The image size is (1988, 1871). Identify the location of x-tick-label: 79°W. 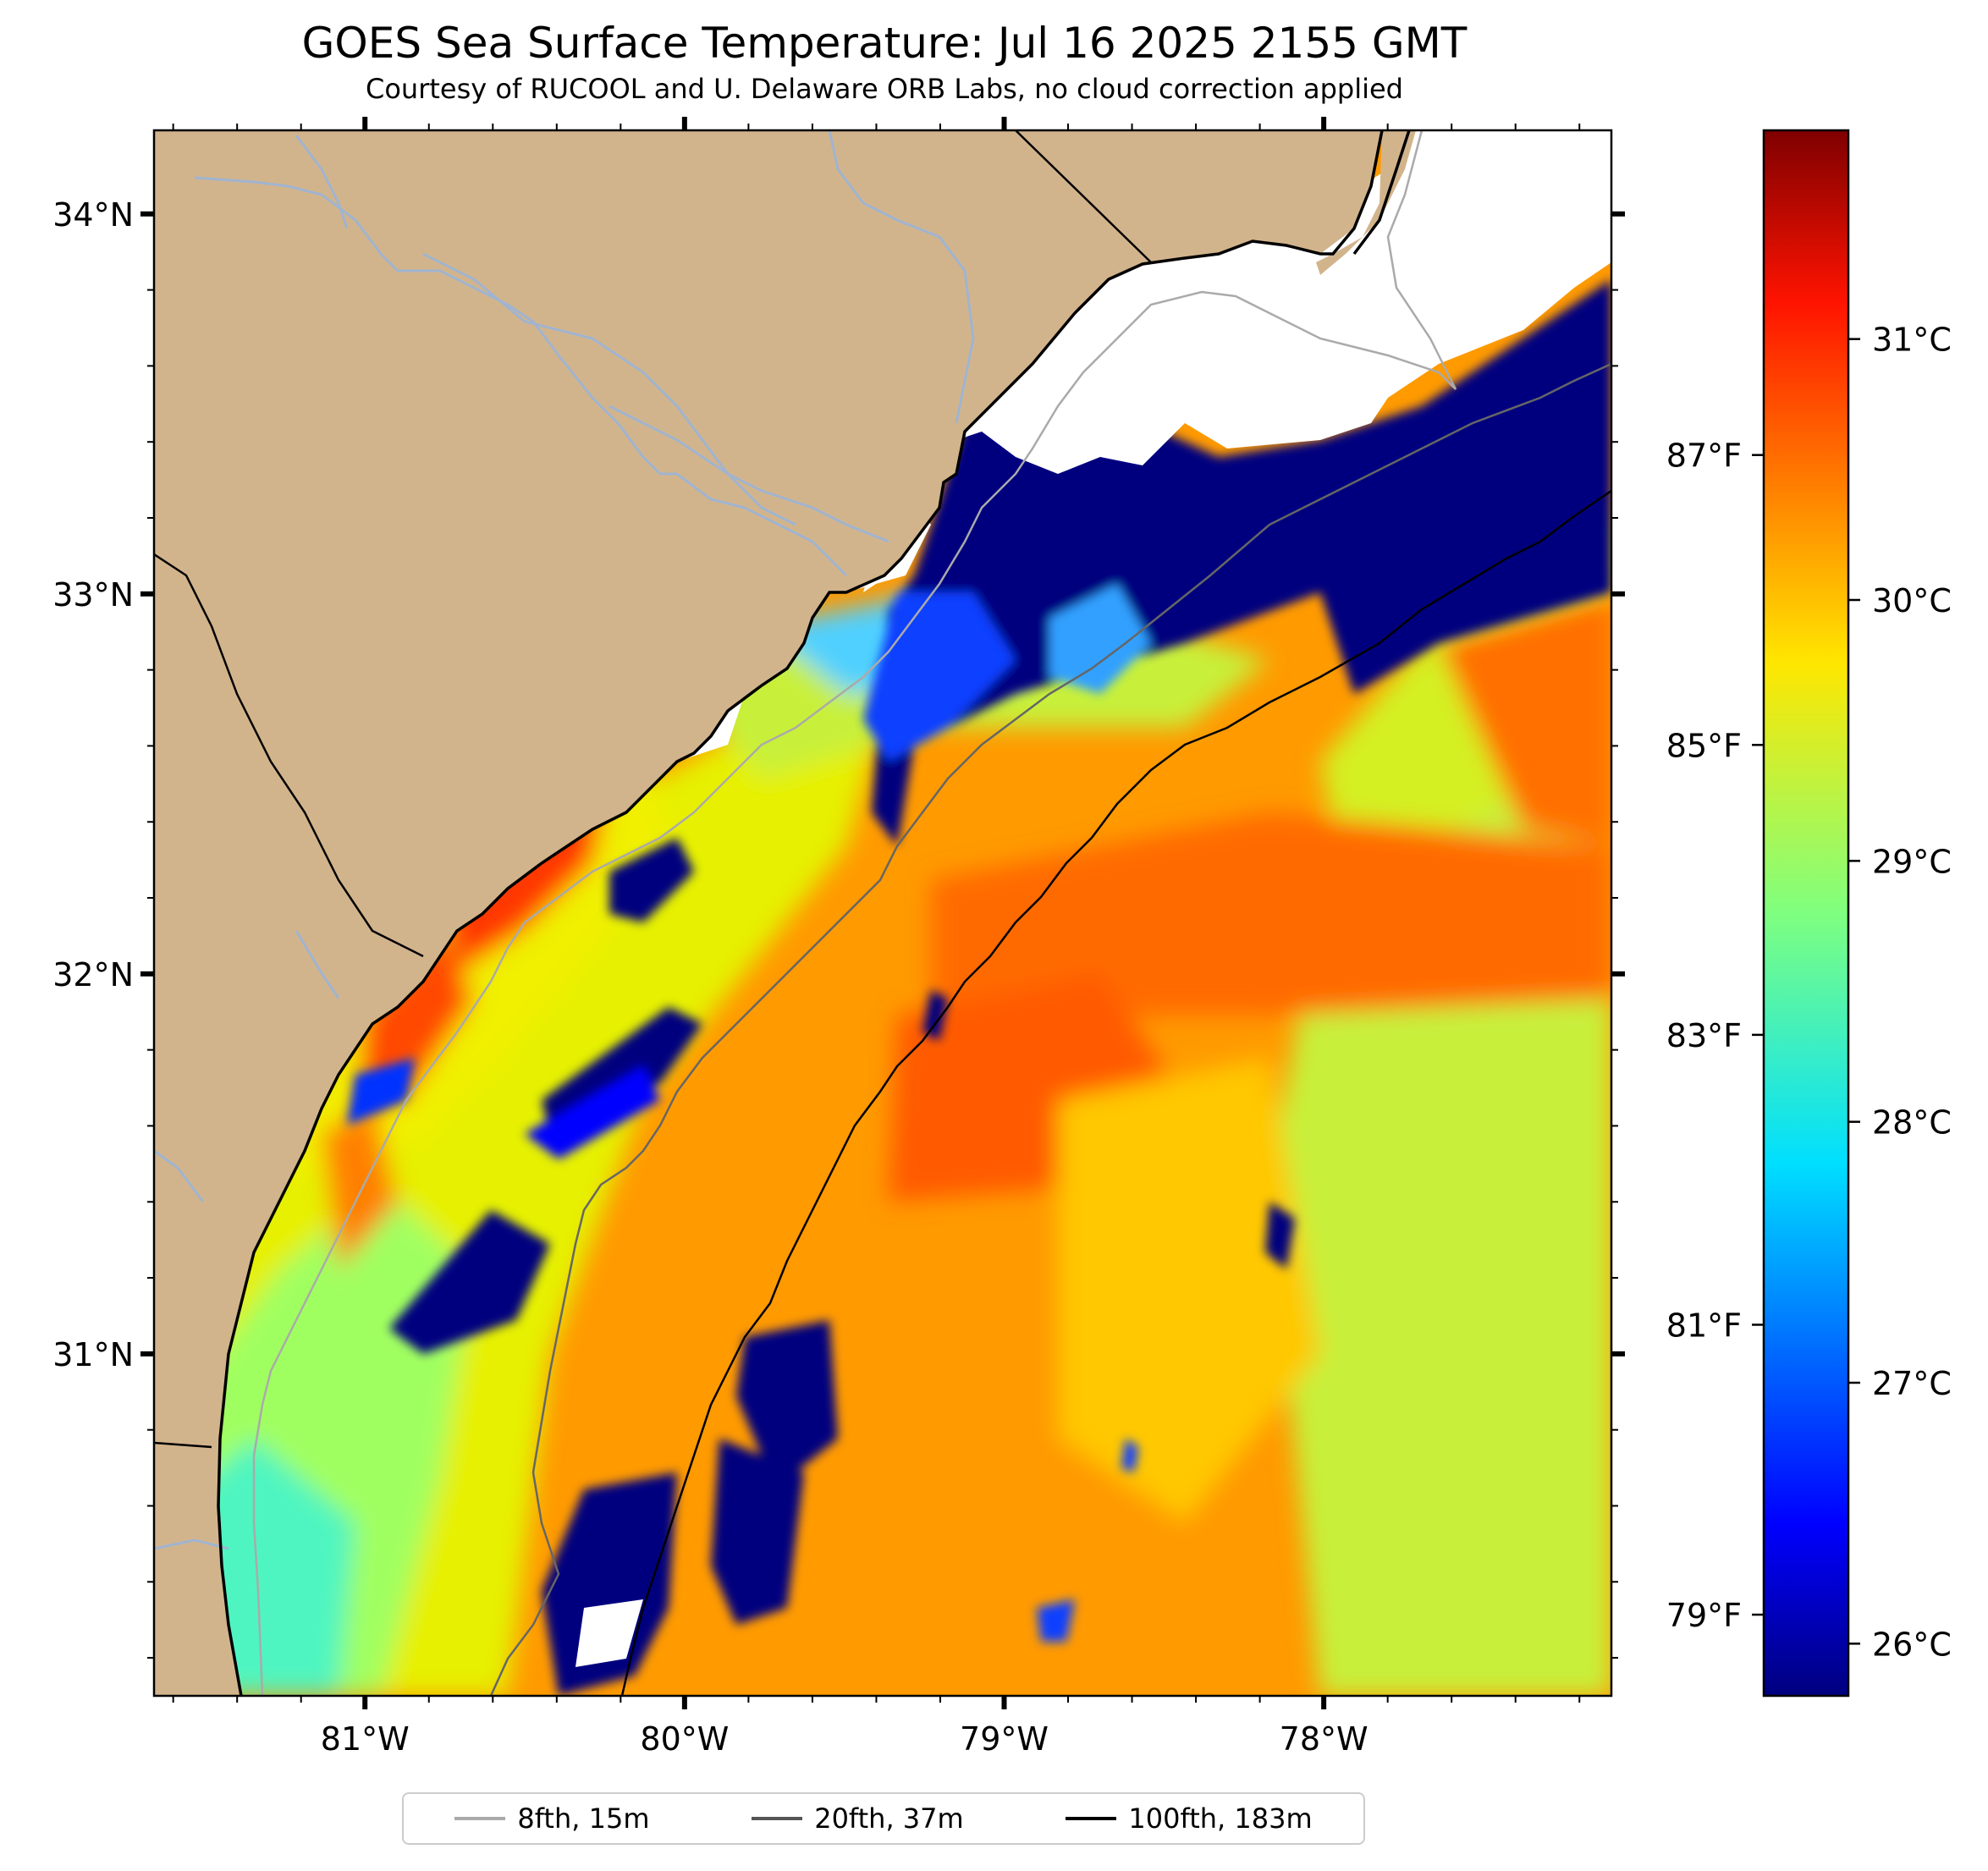
(1004, 1739).